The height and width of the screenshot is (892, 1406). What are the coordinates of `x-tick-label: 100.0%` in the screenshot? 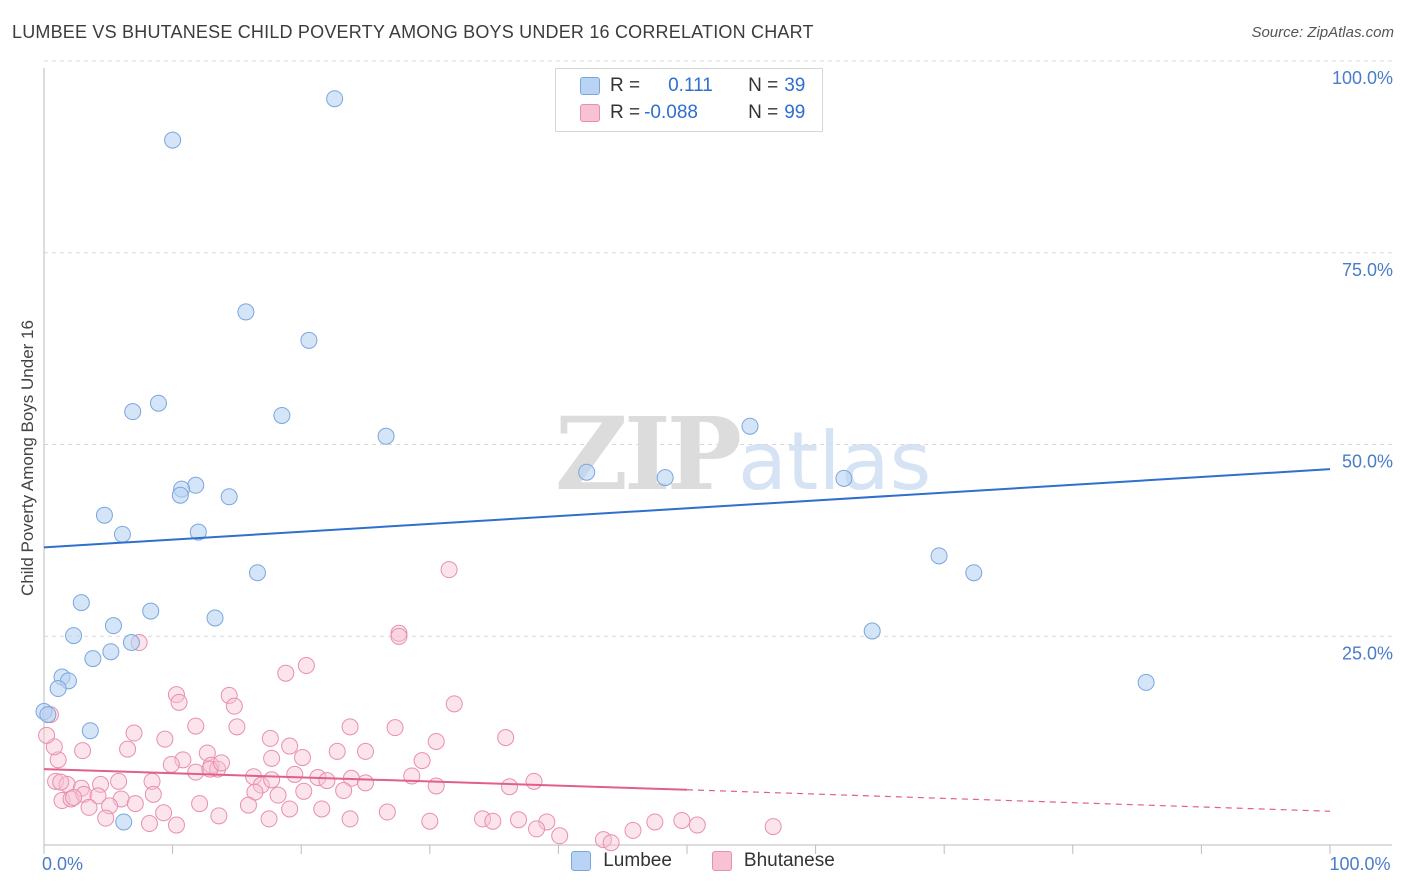 It's located at (1359, 864).